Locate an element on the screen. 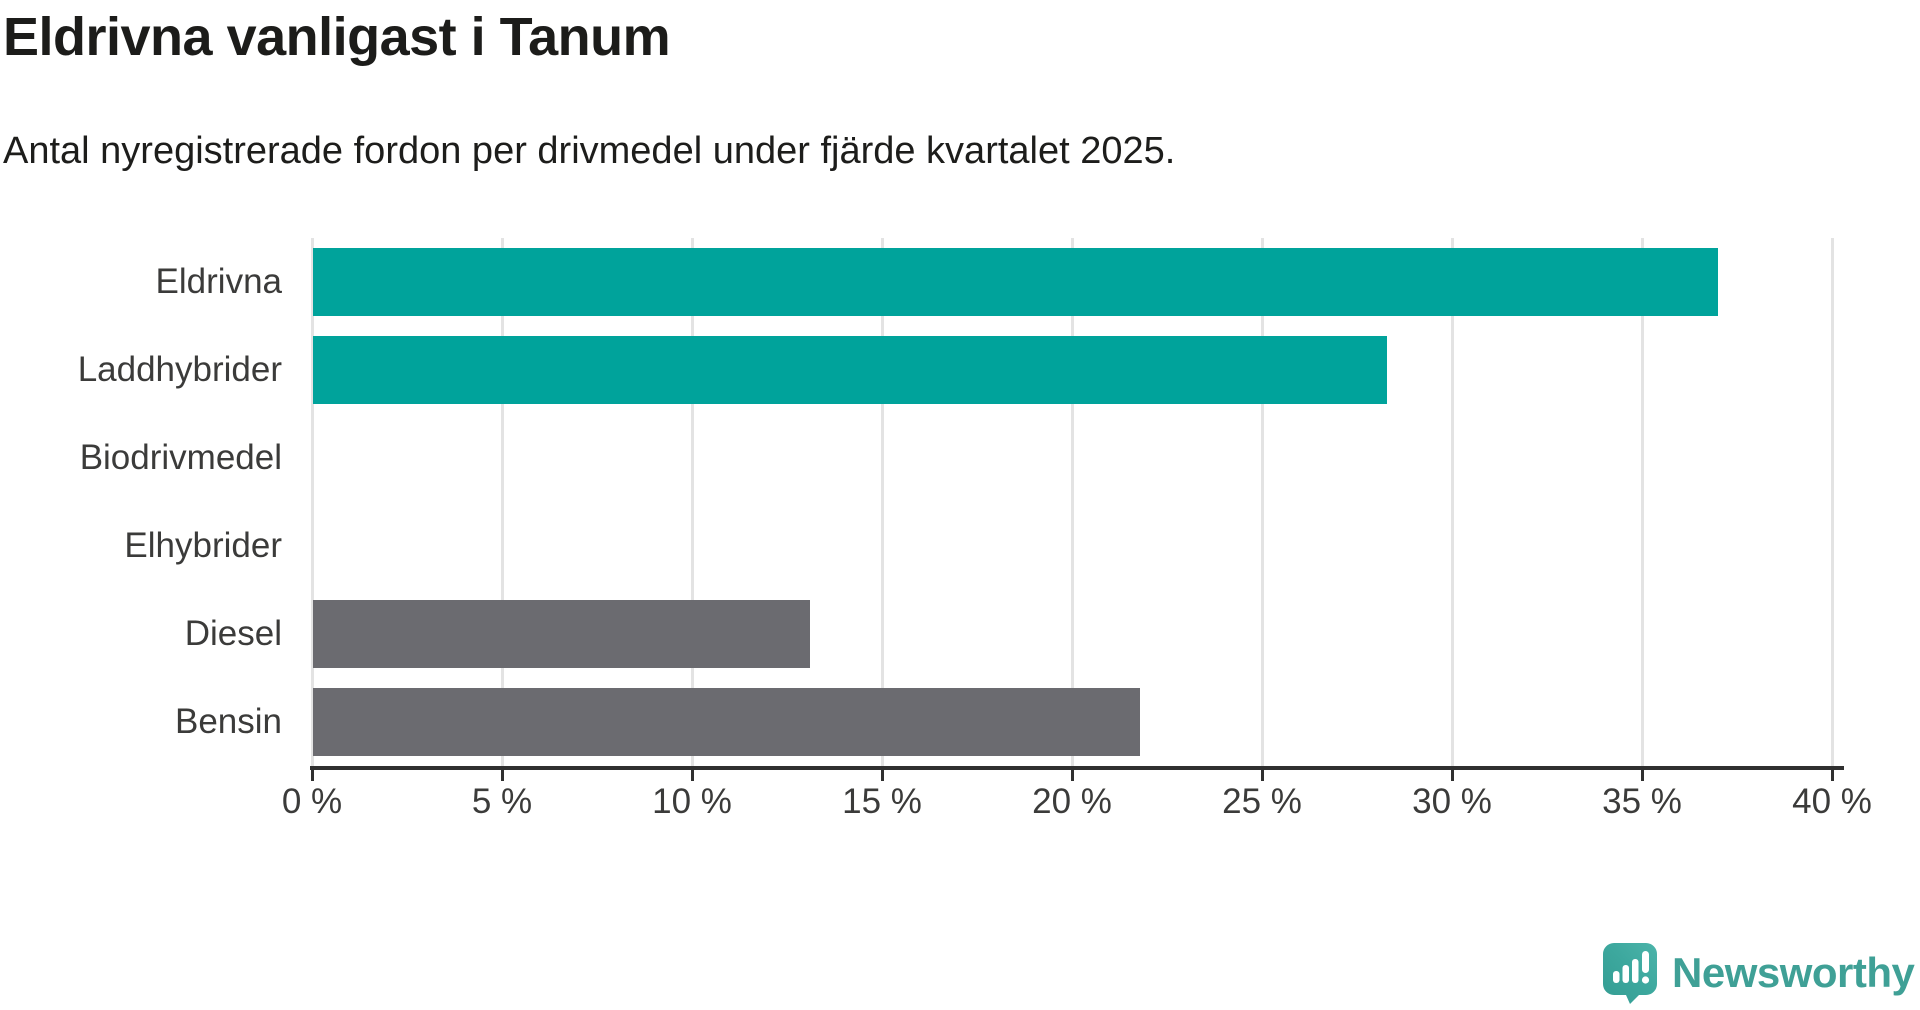 This screenshot has width=1920, height=1010. x-tick-label: 35 % is located at coordinates (1642, 801).